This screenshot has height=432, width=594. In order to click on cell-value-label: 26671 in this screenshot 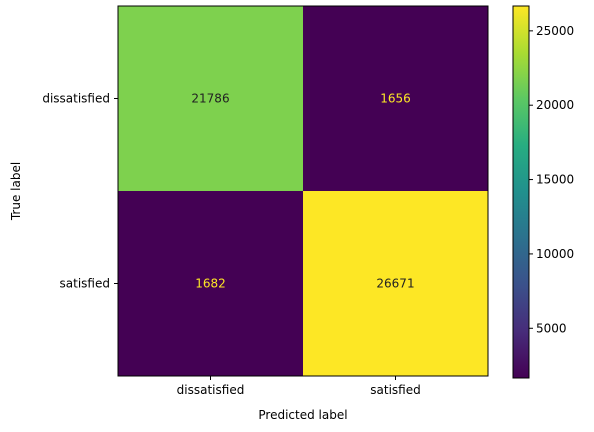, I will do `click(395, 284)`.